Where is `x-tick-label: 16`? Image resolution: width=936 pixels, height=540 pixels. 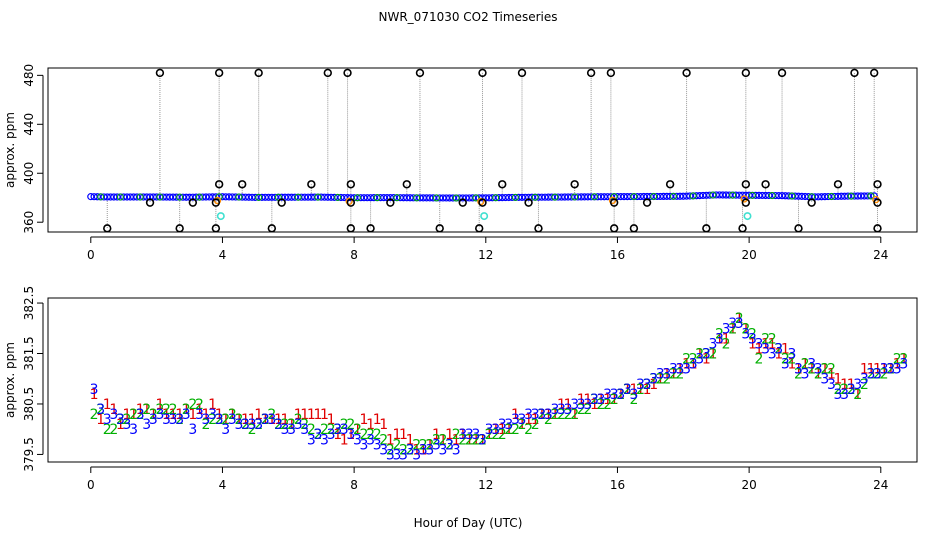
x-tick-label: 16 is located at coordinates (617, 255).